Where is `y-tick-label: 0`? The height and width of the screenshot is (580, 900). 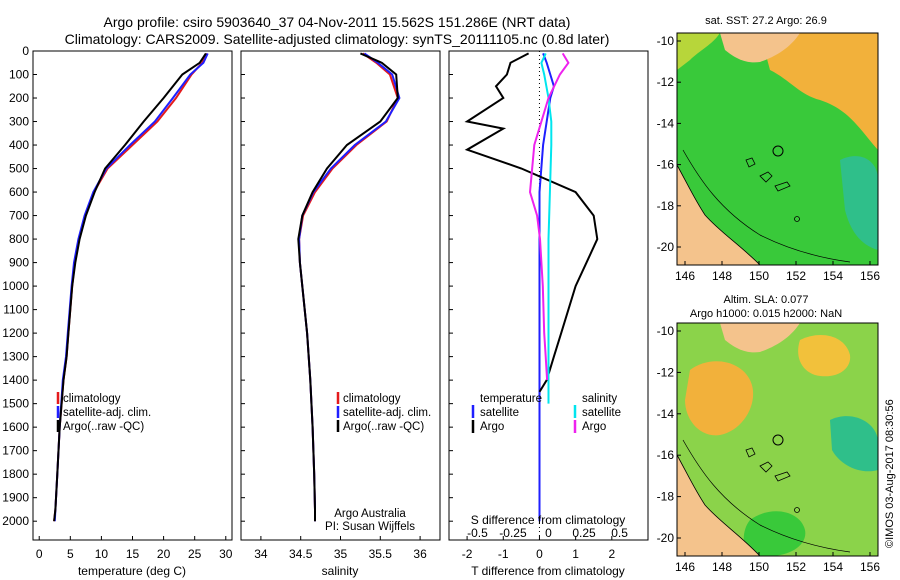 y-tick-label: 0 is located at coordinates (25, 51).